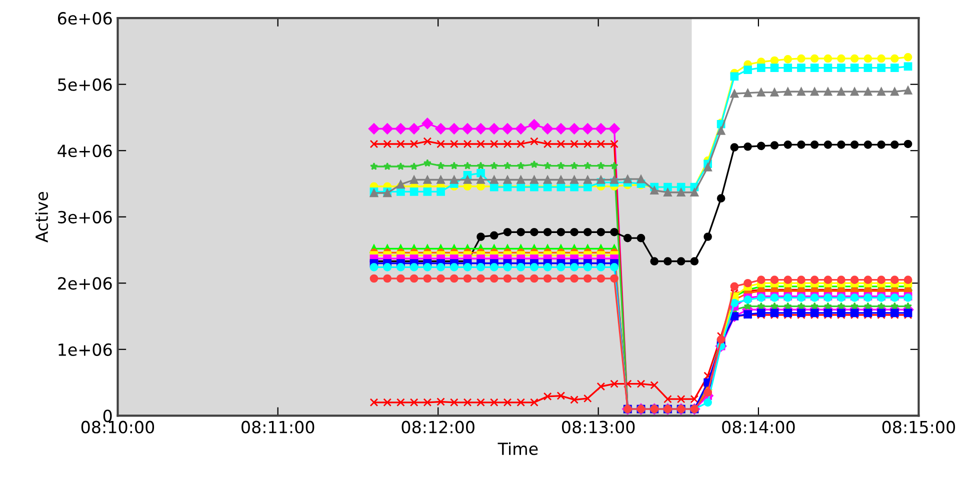 The width and height of the screenshot is (965, 489). I want to click on y-tick-label: 2e+06, so click(85, 283).